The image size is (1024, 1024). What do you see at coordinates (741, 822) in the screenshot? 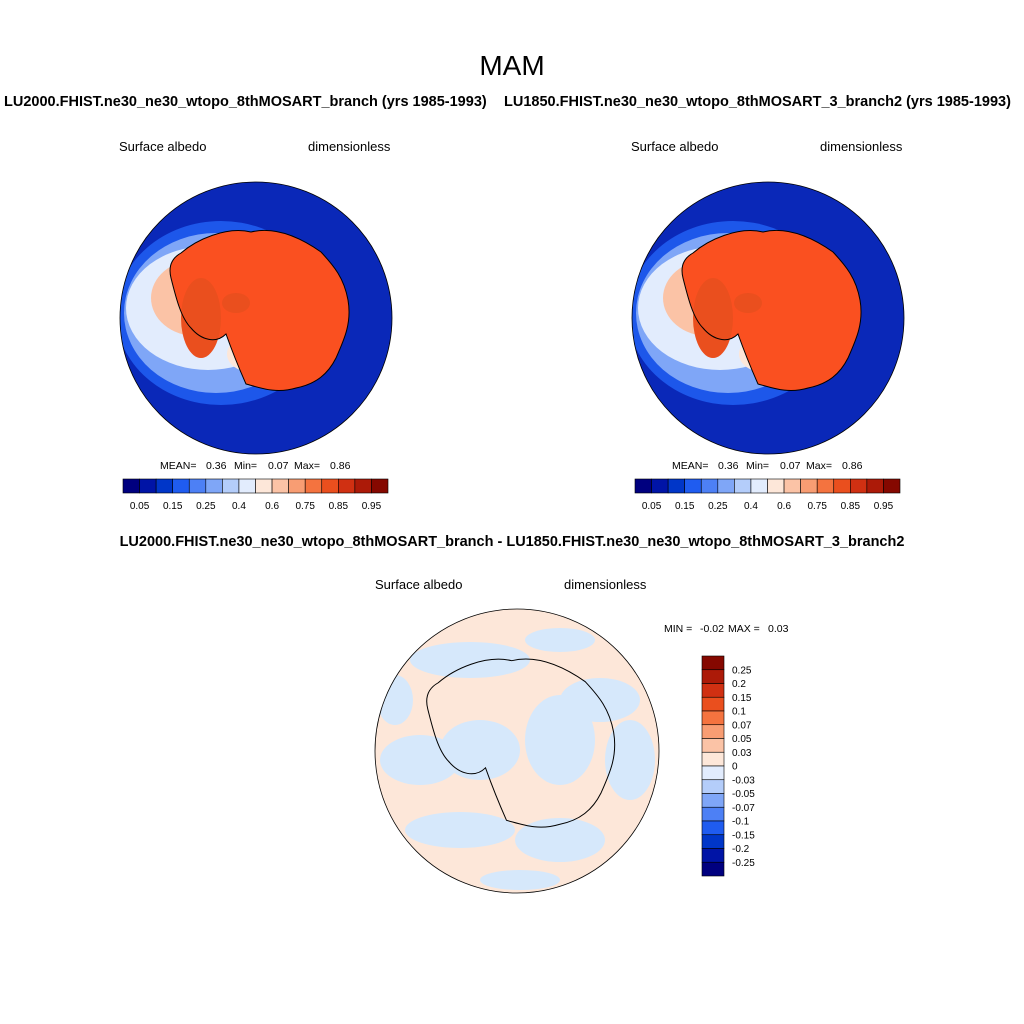
I see `colorbar-tick-label: -0.1` at bounding box center [741, 822].